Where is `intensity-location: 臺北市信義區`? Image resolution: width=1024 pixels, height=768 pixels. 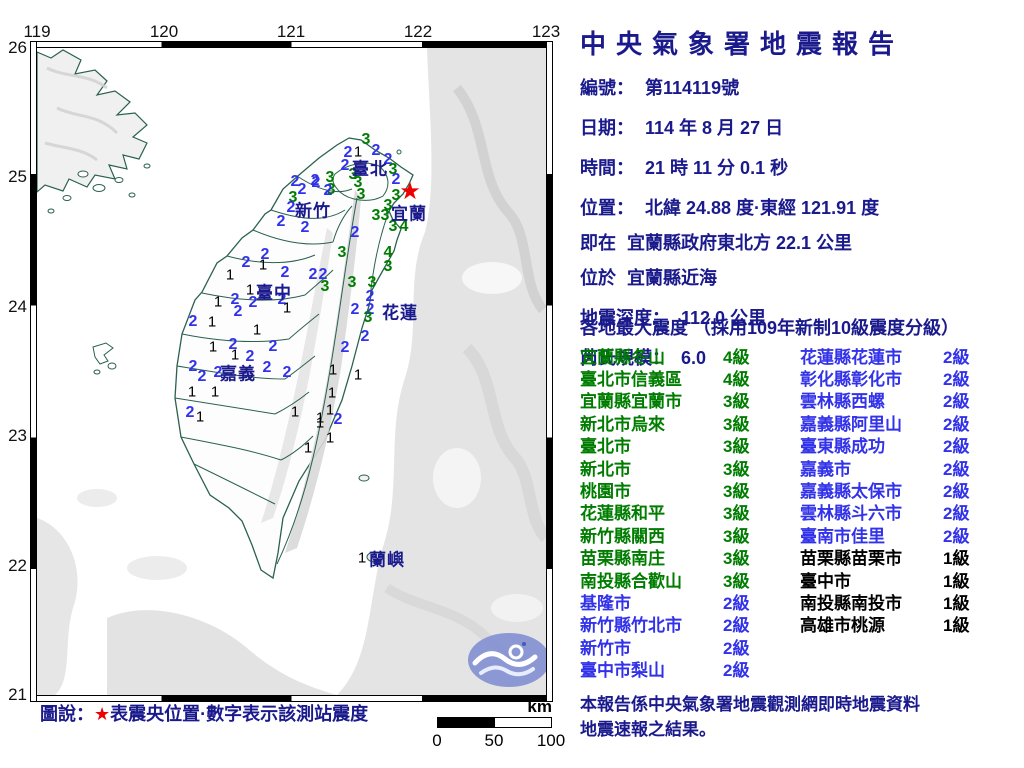 intensity-location: 臺北市信義區 is located at coordinates (631, 380).